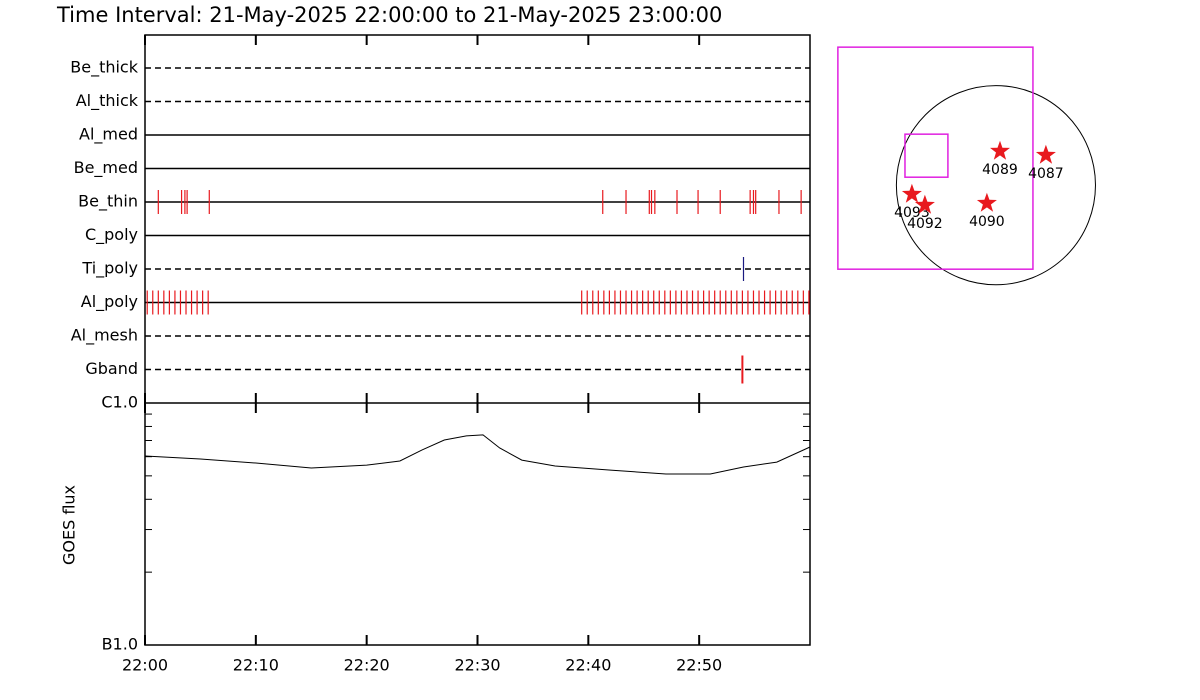 Image resolution: width=1200 pixels, height=700 pixels. I want to click on row-label: Be_med, so click(106, 168).